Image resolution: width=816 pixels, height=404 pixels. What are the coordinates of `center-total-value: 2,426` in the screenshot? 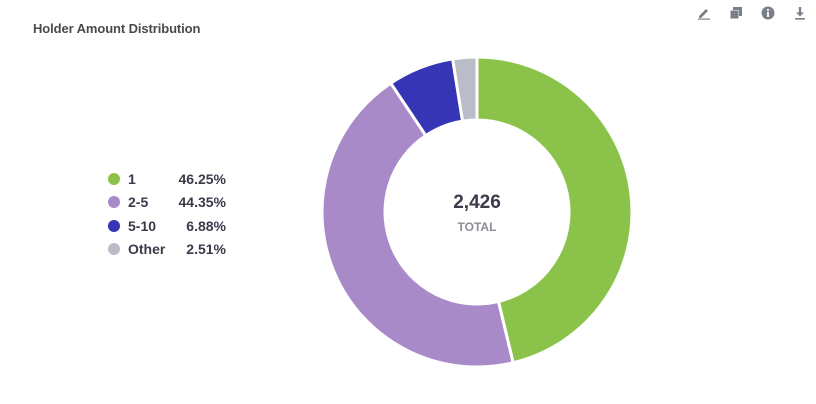 It's located at (477, 202).